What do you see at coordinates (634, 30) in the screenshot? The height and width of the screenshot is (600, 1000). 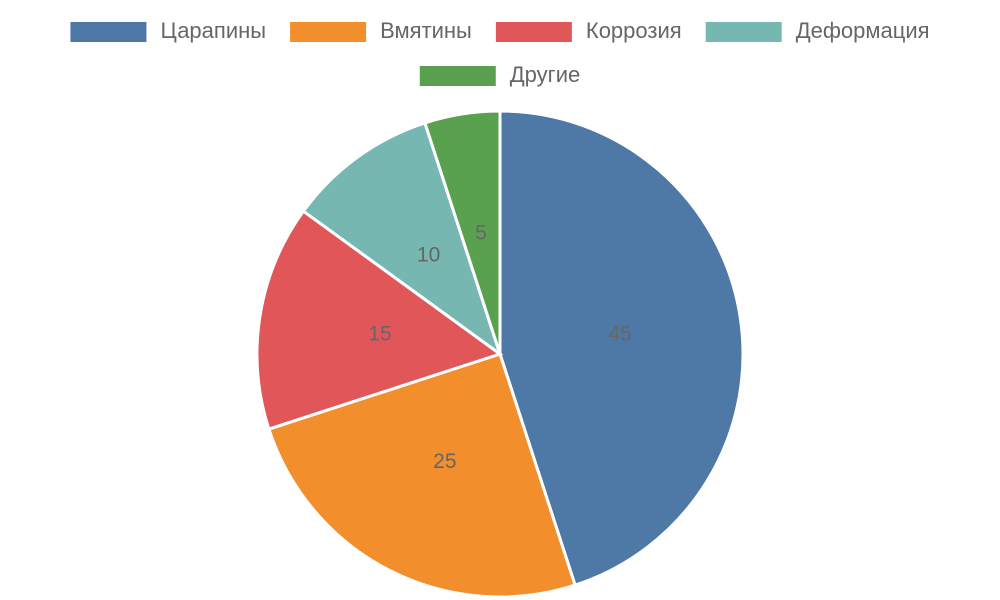 I see `legend-label: Коррозия` at bounding box center [634, 30].